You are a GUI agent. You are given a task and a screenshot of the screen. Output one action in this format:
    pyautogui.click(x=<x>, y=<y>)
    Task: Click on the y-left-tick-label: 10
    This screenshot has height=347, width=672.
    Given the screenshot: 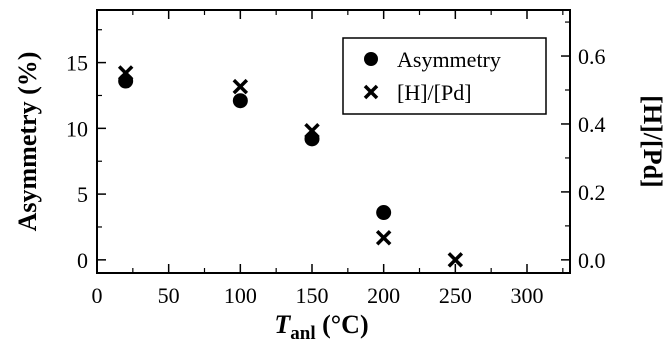 What is the action you would take?
    pyautogui.click(x=77, y=128)
    